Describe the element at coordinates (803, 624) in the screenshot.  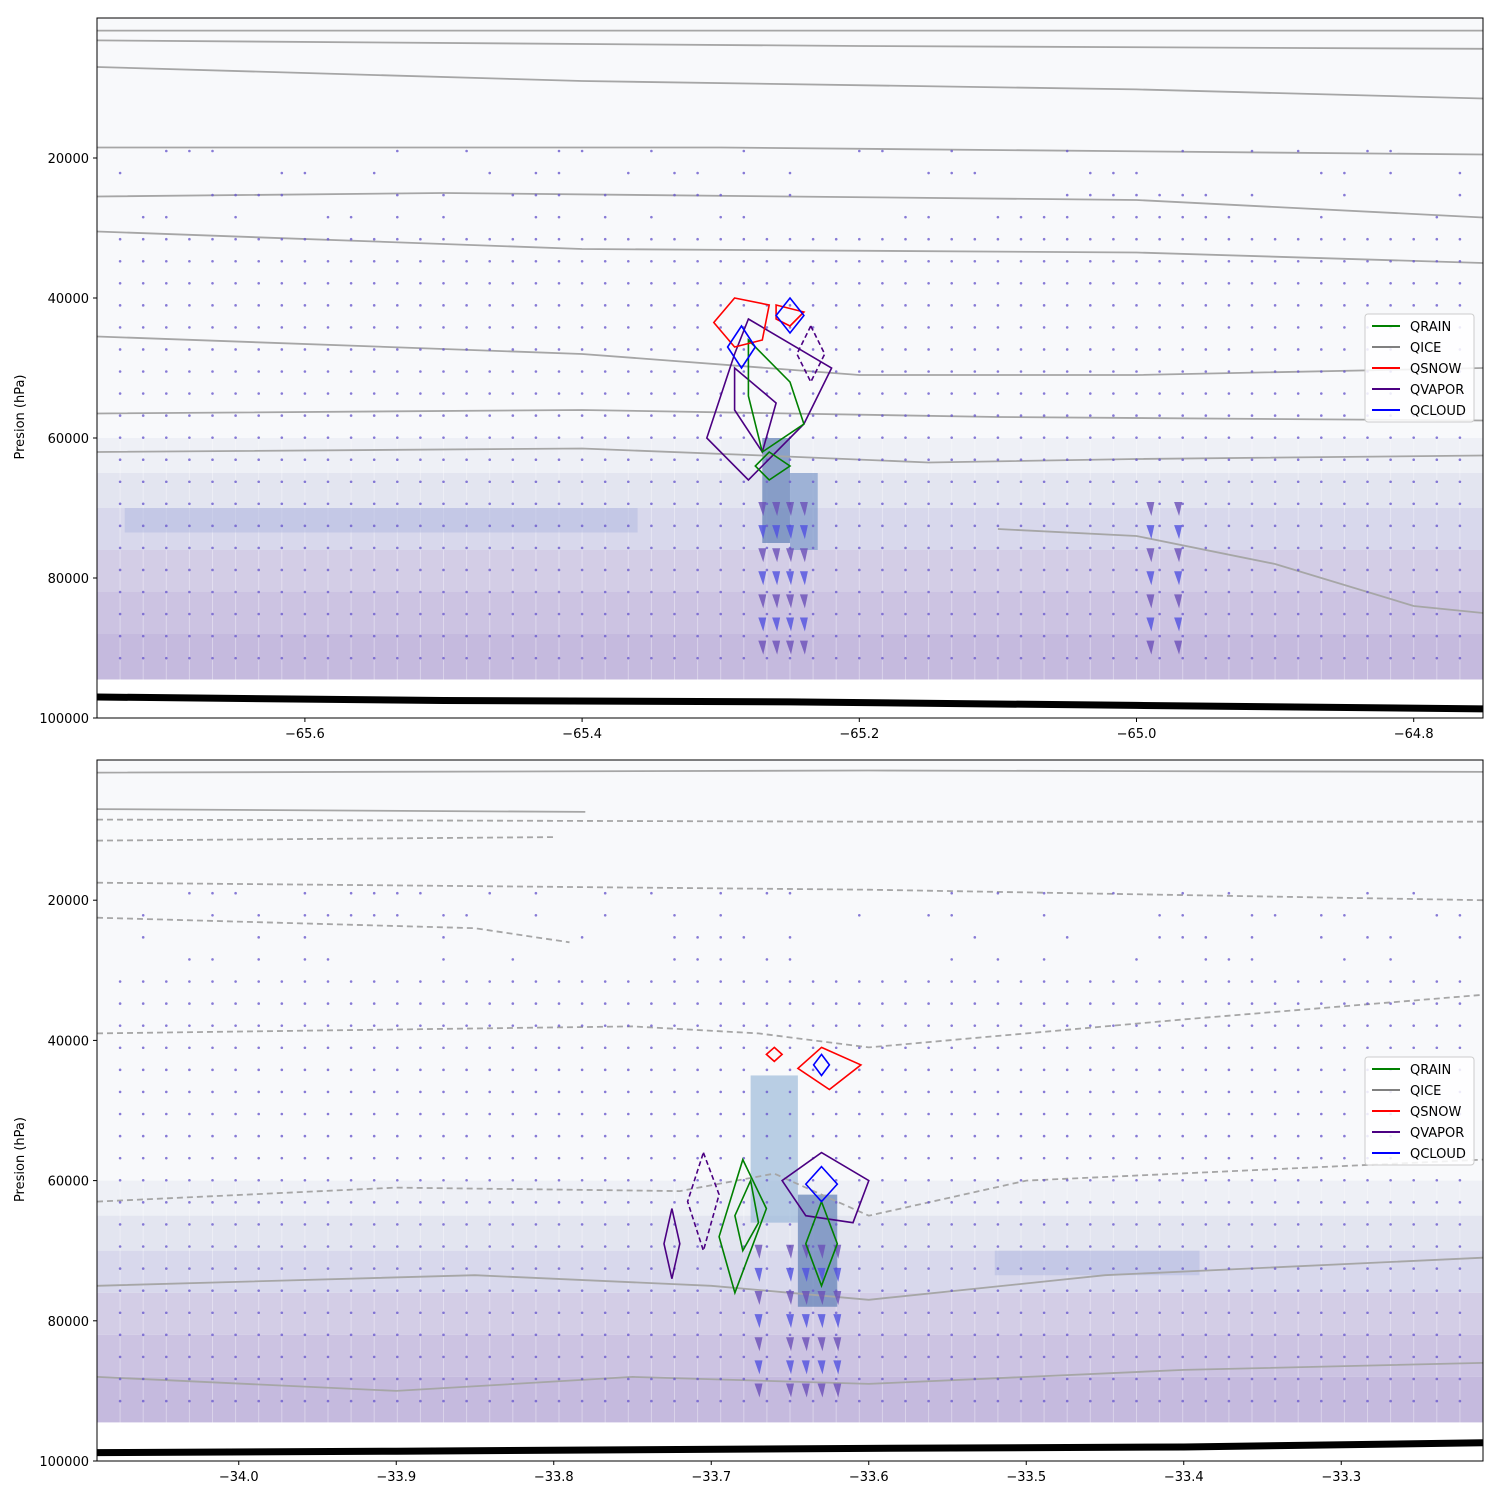
I see `downdraft-arrow` at that location.